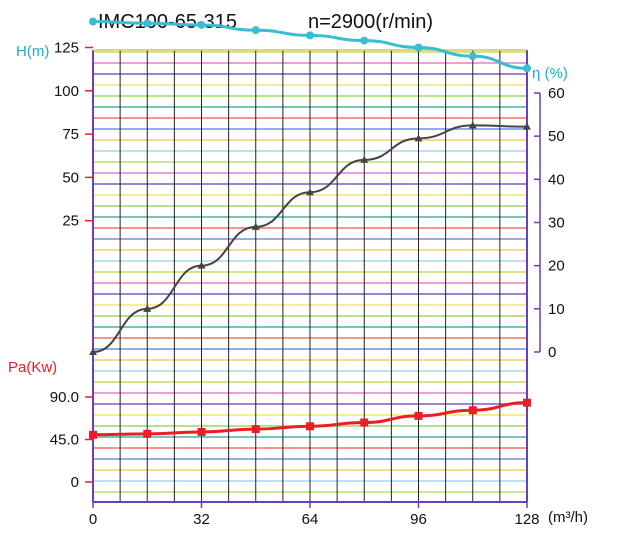 This screenshot has height=536, width=624. What do you see at coordinates (310, 519) in the screenshot?
I see `x-tick-label: 64` at bounding box center [310, 519].